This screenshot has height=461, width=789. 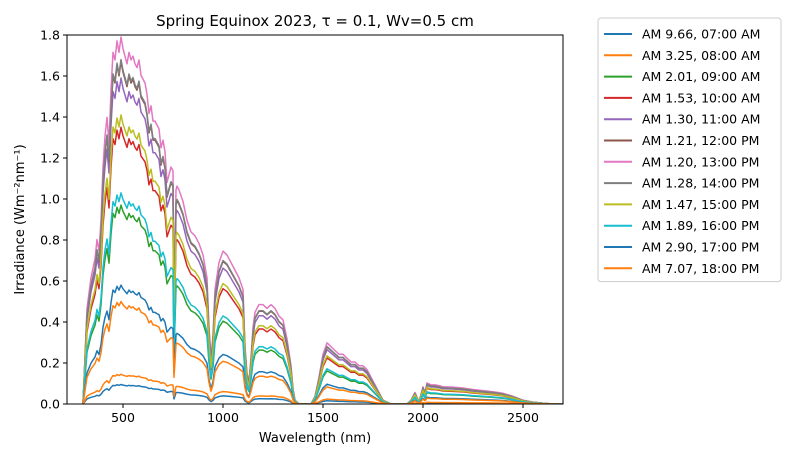 I want to click on legend-entry: AM 7.07, 18:00 PM, so click(x=700, y=268).